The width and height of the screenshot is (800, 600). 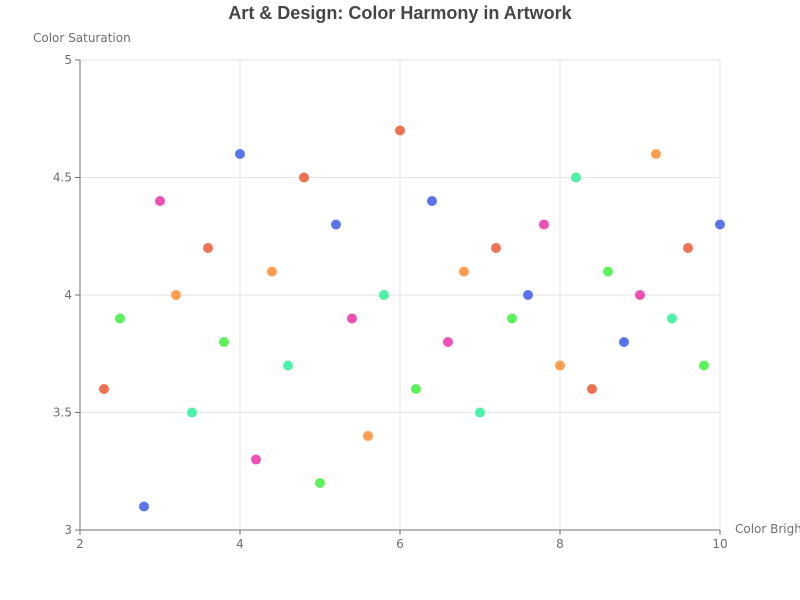 I want to click on x-tick-label: 6, so click(x=400, y=544).